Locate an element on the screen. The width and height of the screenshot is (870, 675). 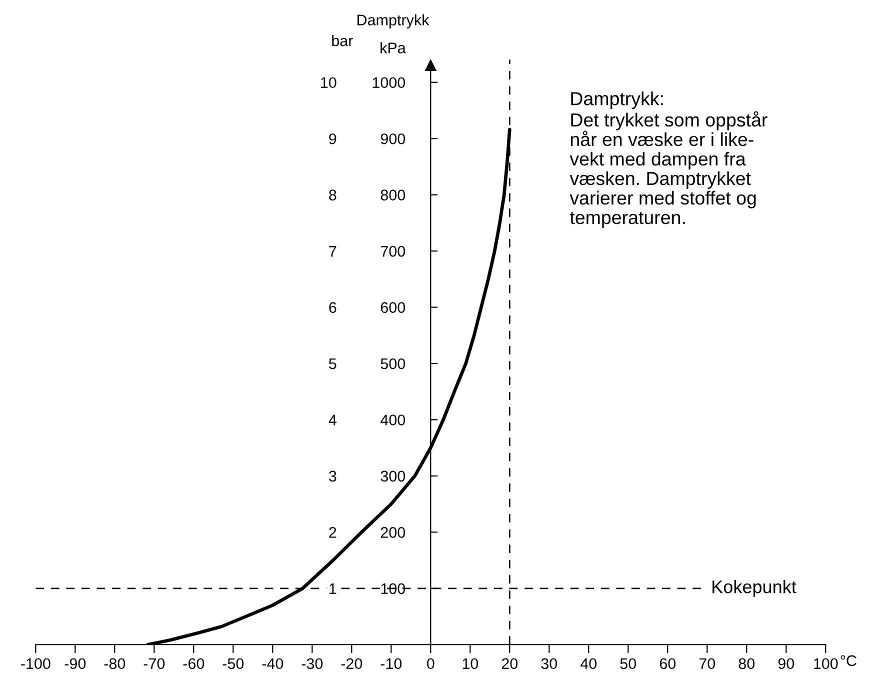
x-tick-label: 60 is located at coordinates (668, 664).